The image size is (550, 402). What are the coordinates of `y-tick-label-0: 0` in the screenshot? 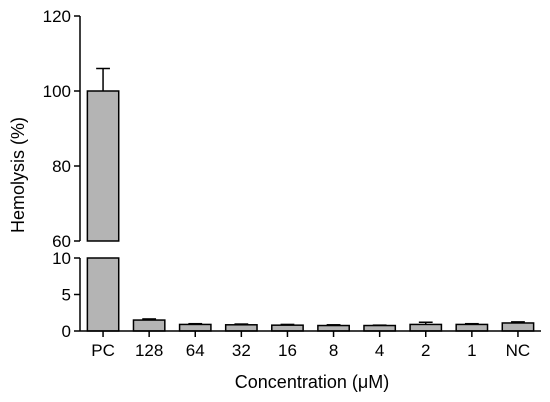 It's located at (66, 331).